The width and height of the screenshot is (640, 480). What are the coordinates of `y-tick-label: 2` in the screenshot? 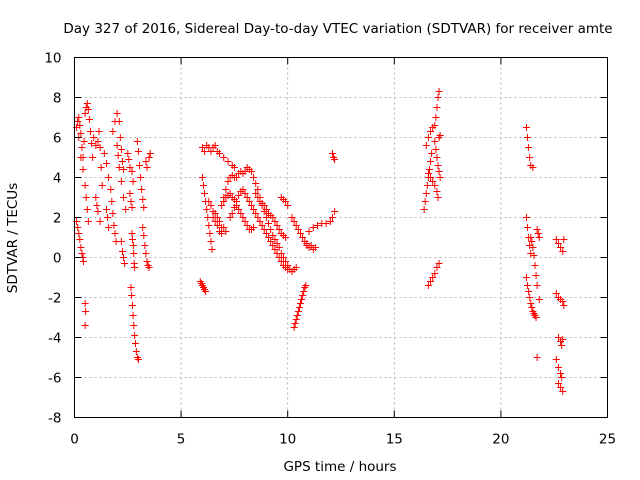 It's located at (57, 219).